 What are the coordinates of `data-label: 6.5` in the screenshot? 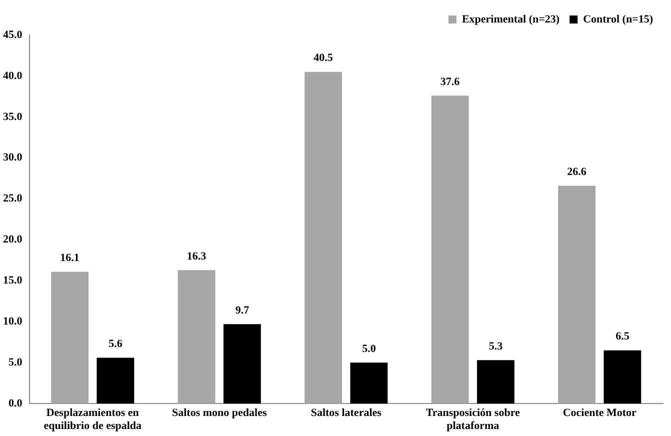 It's located at (623, 336).